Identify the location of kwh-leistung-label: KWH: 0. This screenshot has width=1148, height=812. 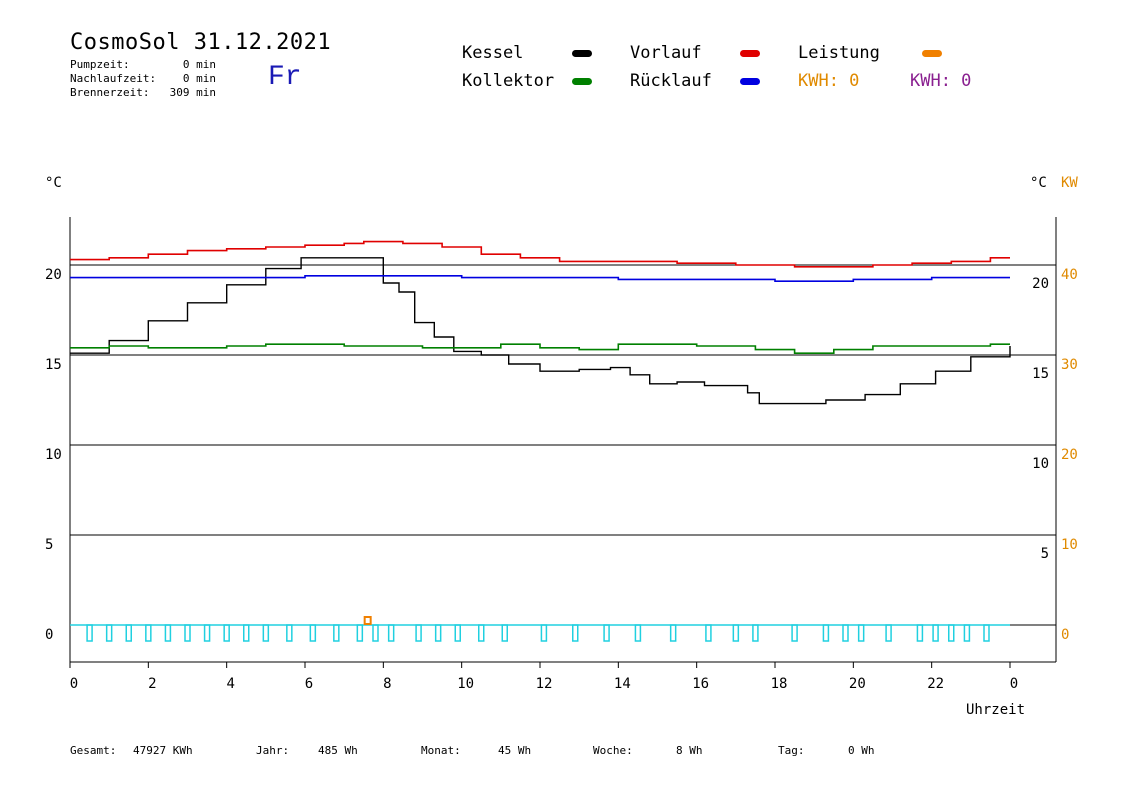
(829, 81).